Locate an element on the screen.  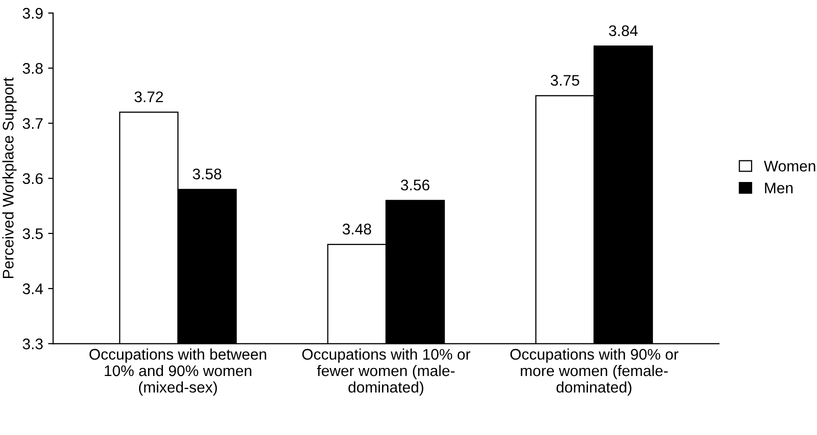
y-tick-label: 3.6 is located at coordinates (32, 178).